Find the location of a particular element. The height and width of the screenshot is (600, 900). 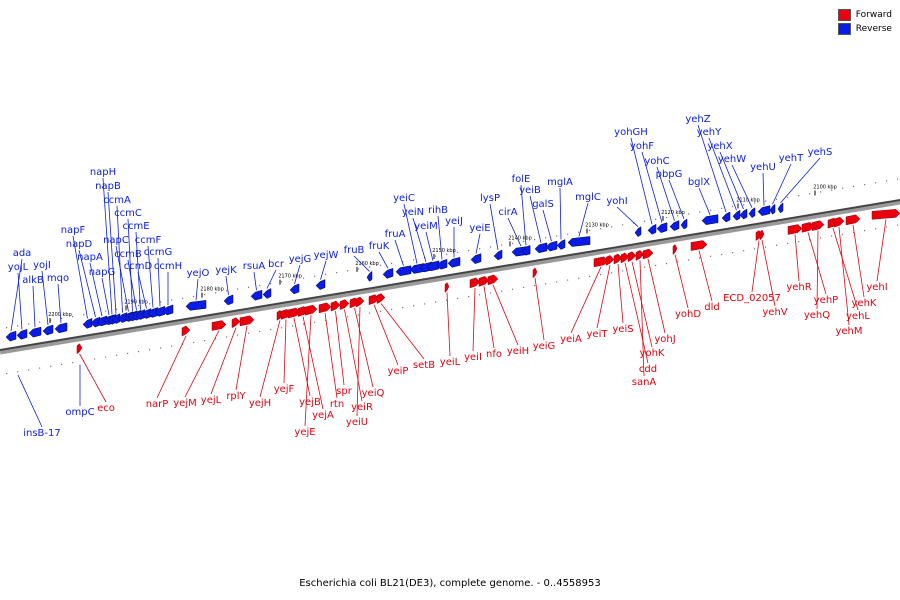

leader-yeip is located at coordinates (386, 335).